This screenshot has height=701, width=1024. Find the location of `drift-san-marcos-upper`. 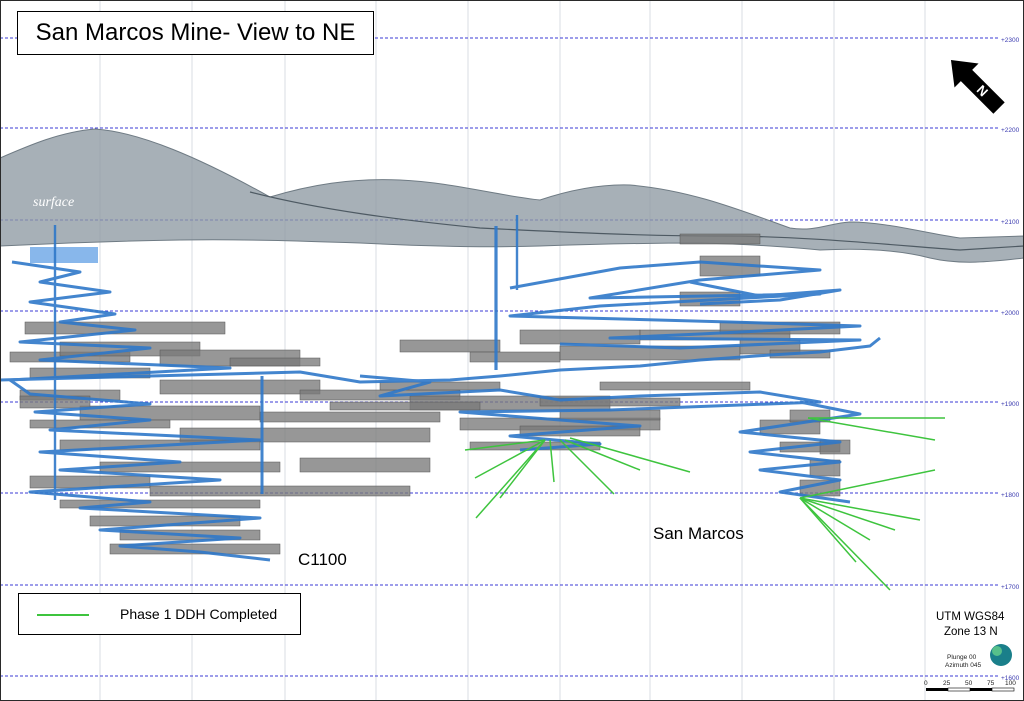

drift-san-marcos-upper is located at coordinates (685, 305).